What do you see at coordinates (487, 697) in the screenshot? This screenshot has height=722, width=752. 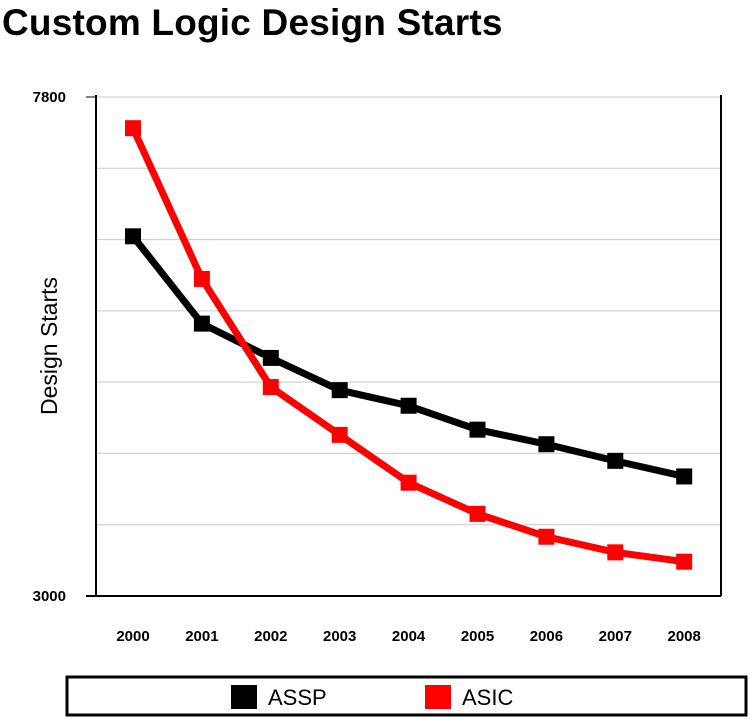 I see `legend-entry: ASIC` at bounding box center [487, 697].